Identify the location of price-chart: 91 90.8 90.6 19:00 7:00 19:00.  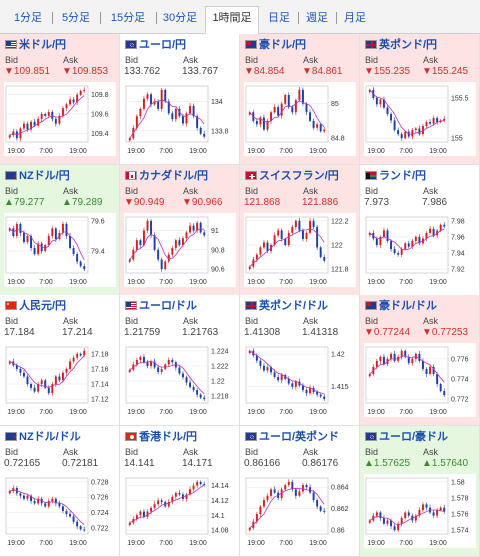
(180, 249).